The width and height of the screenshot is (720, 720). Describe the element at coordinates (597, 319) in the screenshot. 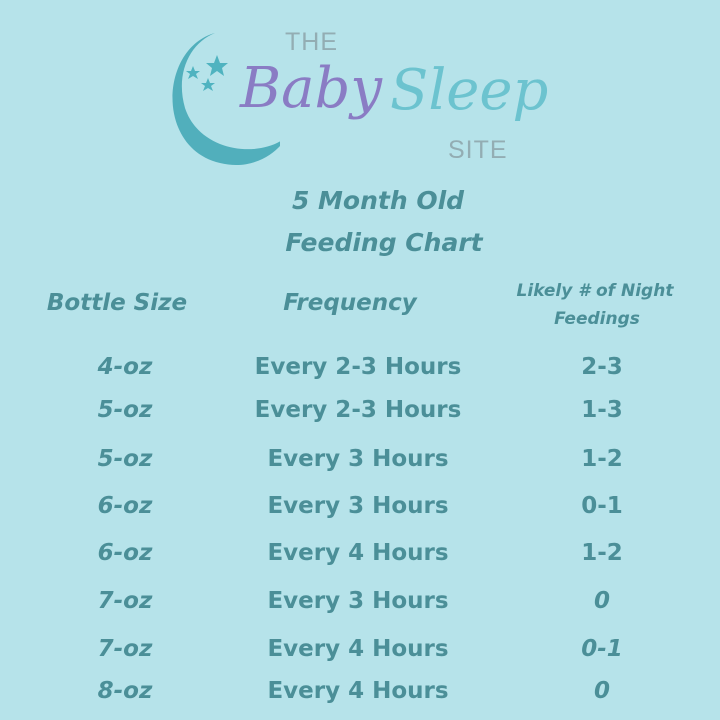

I see `header-night-line2: Feedings` at that location.